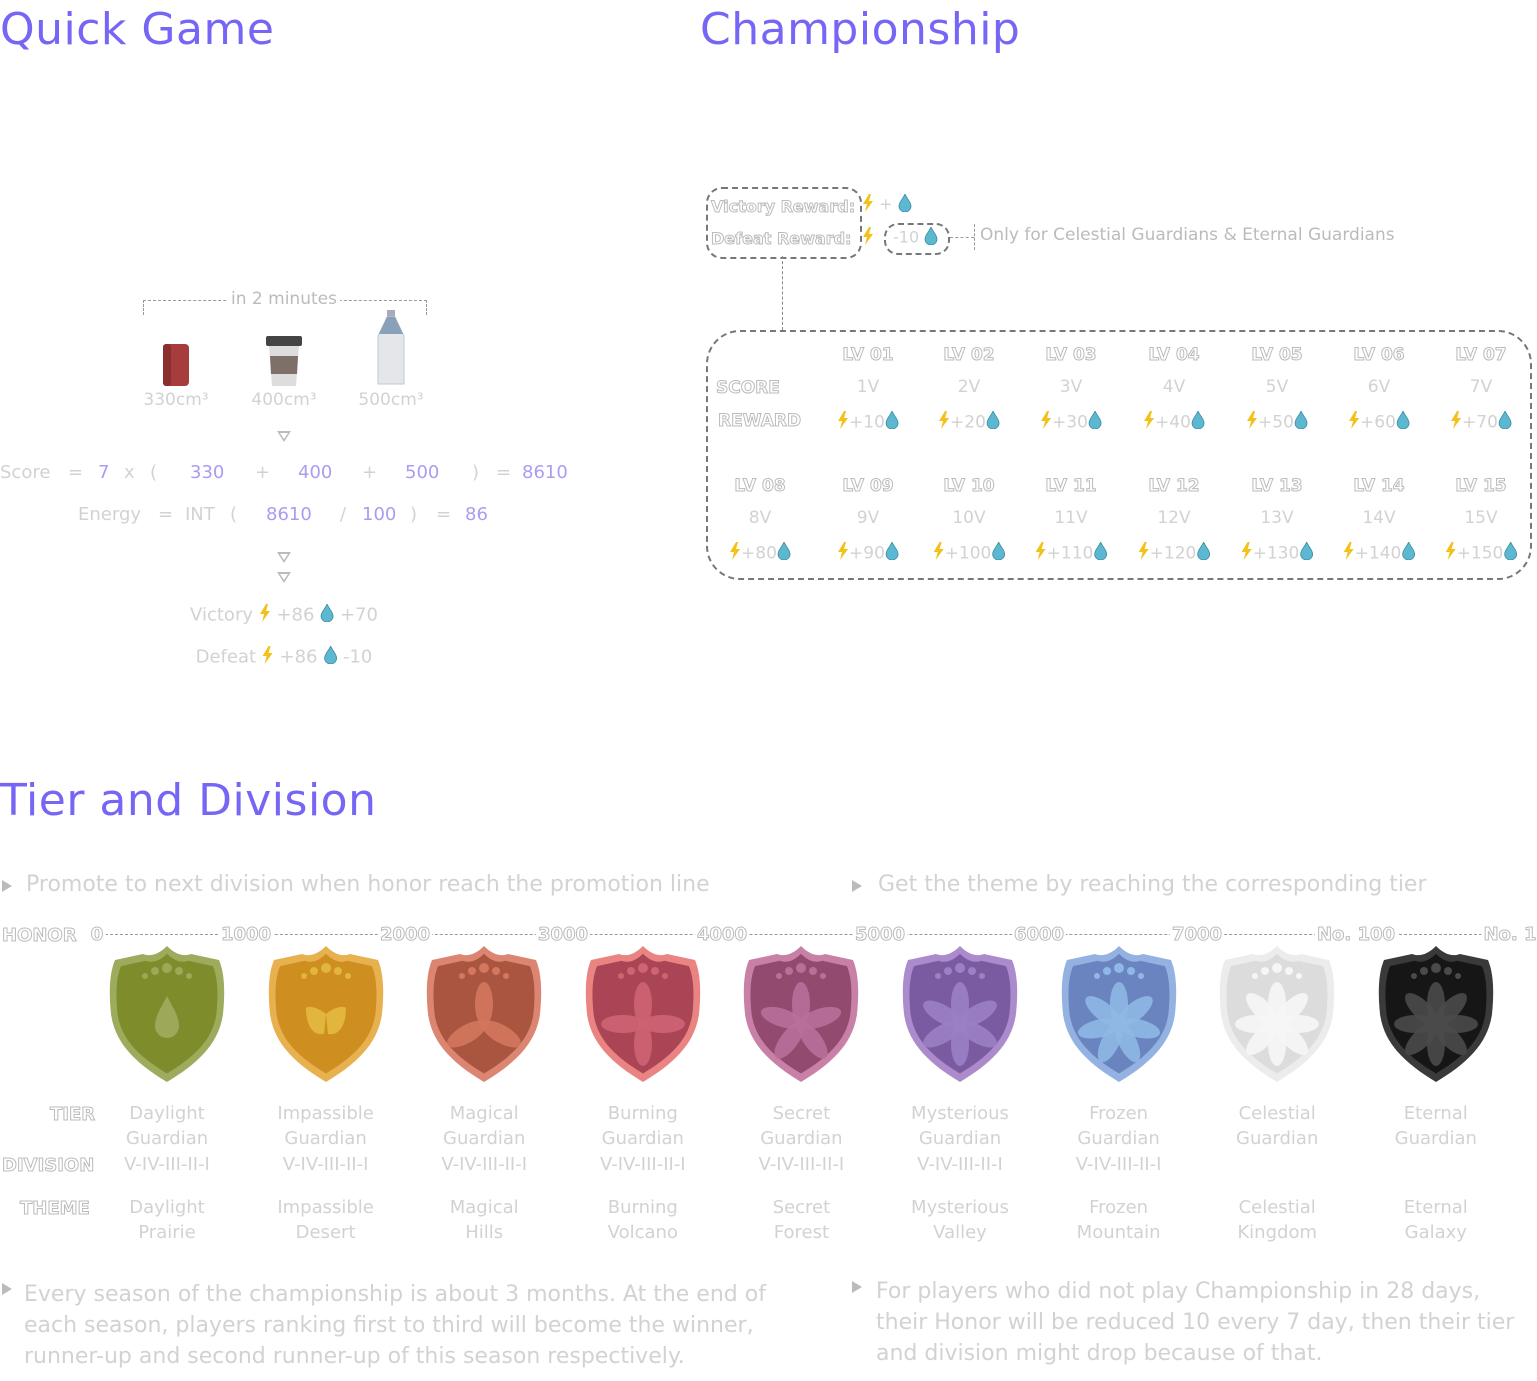 This screenshot has height=1381, width=1537. What do you see at coordinates (289, 514) in the screenshot?
I see `value-a: 8610` at bounding box center [289, 514].